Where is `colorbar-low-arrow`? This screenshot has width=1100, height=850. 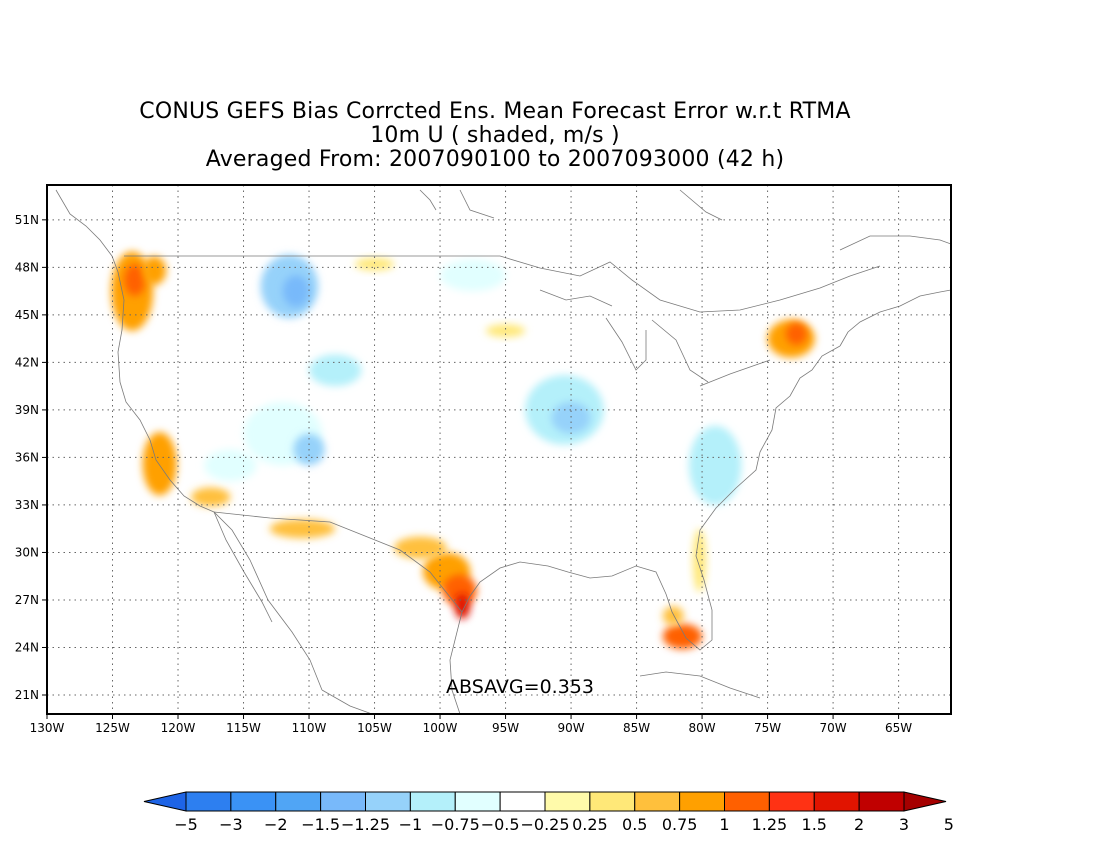
colorbar-low-arrow is located at coordinates (165, 801).